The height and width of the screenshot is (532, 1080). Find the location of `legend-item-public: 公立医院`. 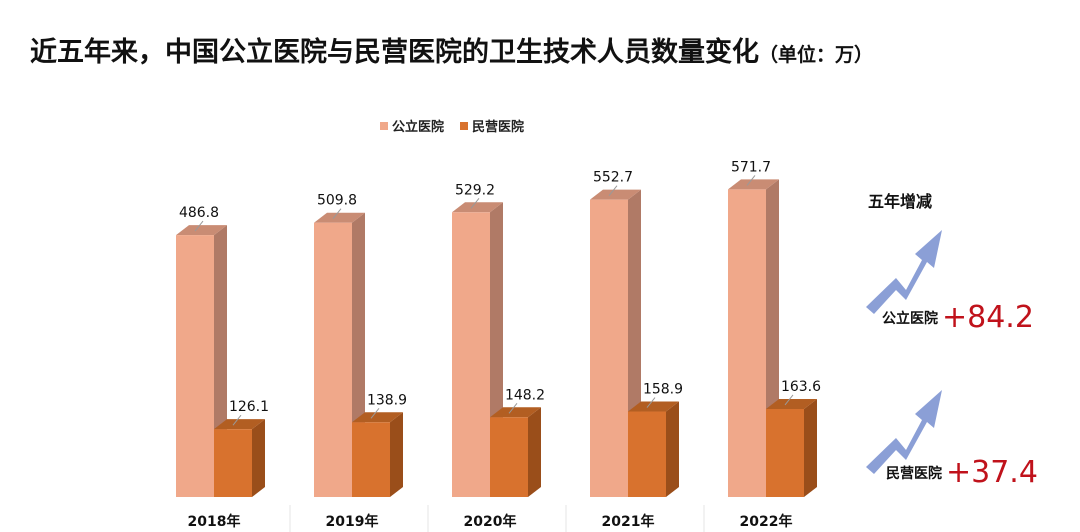

legend-item-public: 公立医院 is located at coordinates (412, 125).